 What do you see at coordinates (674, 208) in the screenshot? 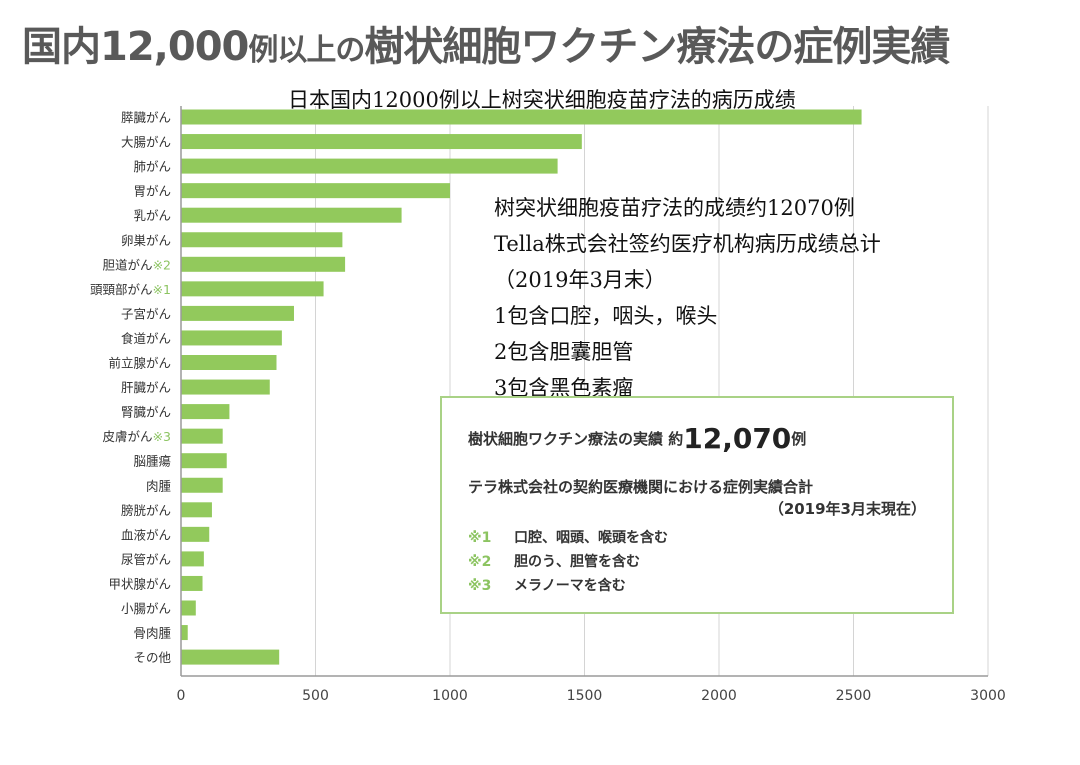
I see `cn-note-line: 树突状细胞疫苗疗法的成绩约12070例` at bounding box center [674, 208].